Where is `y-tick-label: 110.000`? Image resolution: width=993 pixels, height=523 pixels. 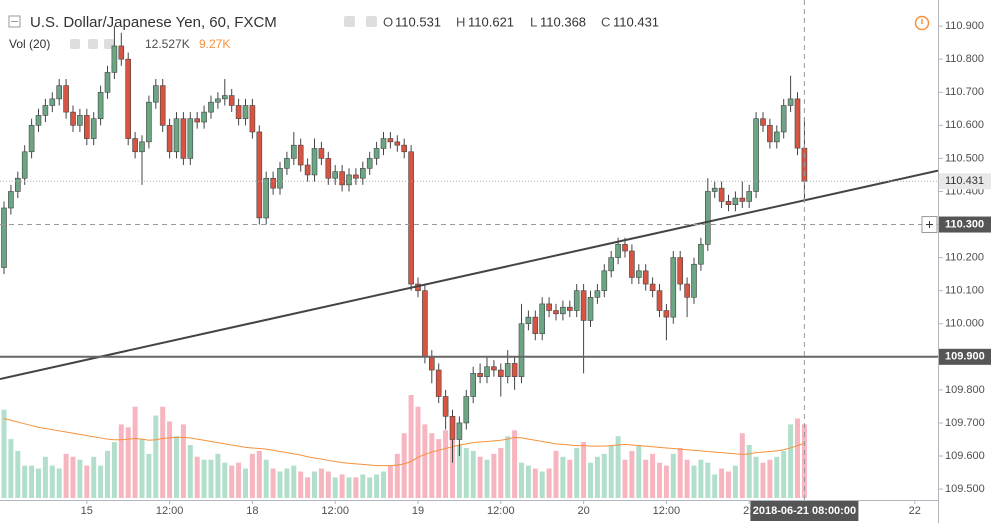 y-tick-label: 110.000 is located at coordinates (964, 324).